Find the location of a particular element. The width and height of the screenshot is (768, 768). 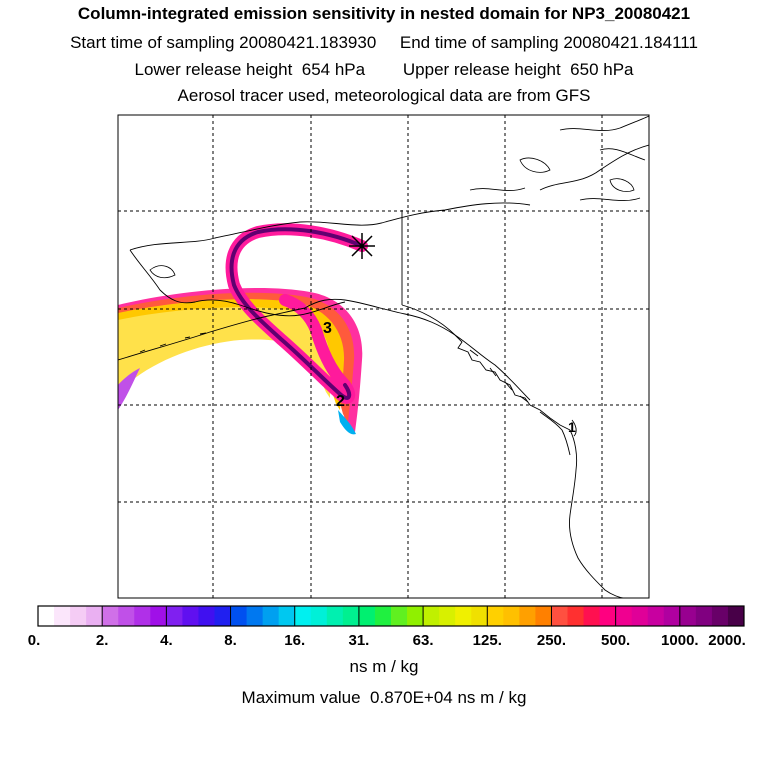

colorbar-tick-label: 2000. is located at coordinates (727, 640).